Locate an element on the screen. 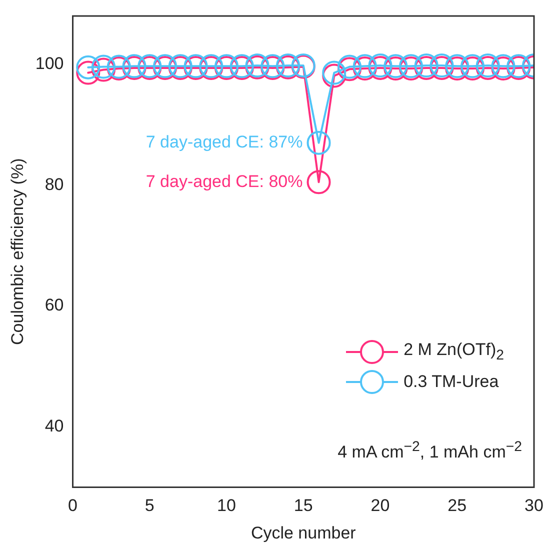 The image size is (548, 552). x-tick-label: 15 is located at coordinates (303, 506).